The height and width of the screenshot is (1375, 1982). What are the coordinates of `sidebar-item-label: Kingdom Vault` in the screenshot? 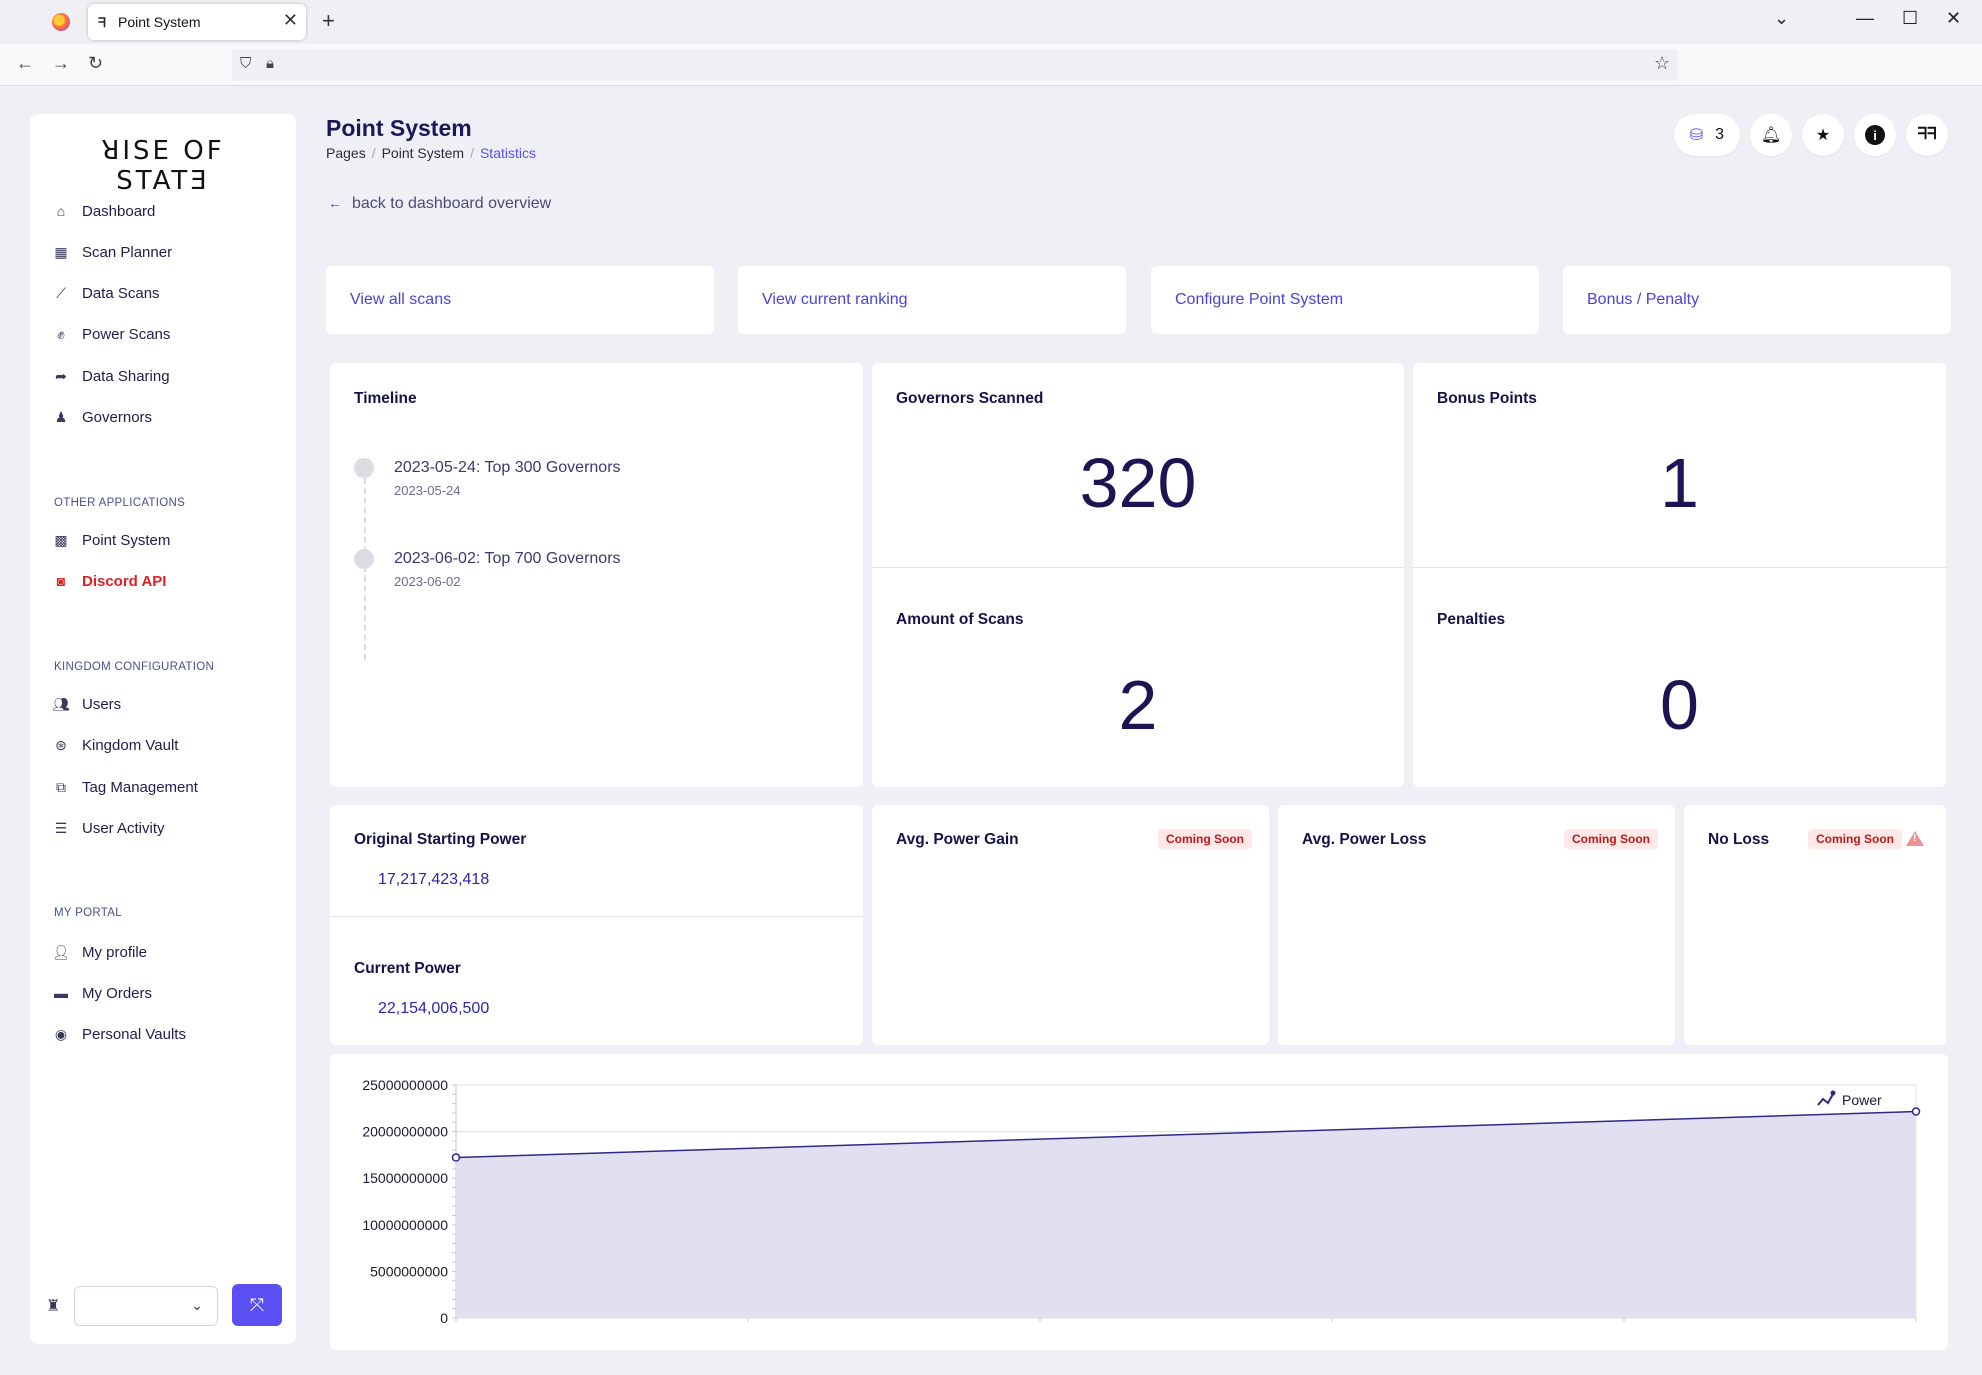 It's located at (130, 745).